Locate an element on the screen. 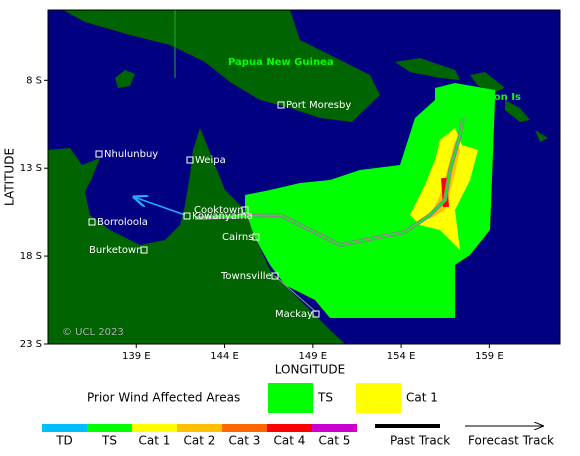 The height and width of the screenshot is (456, 580). legend-label: TS is located at coordinates (325, 398).